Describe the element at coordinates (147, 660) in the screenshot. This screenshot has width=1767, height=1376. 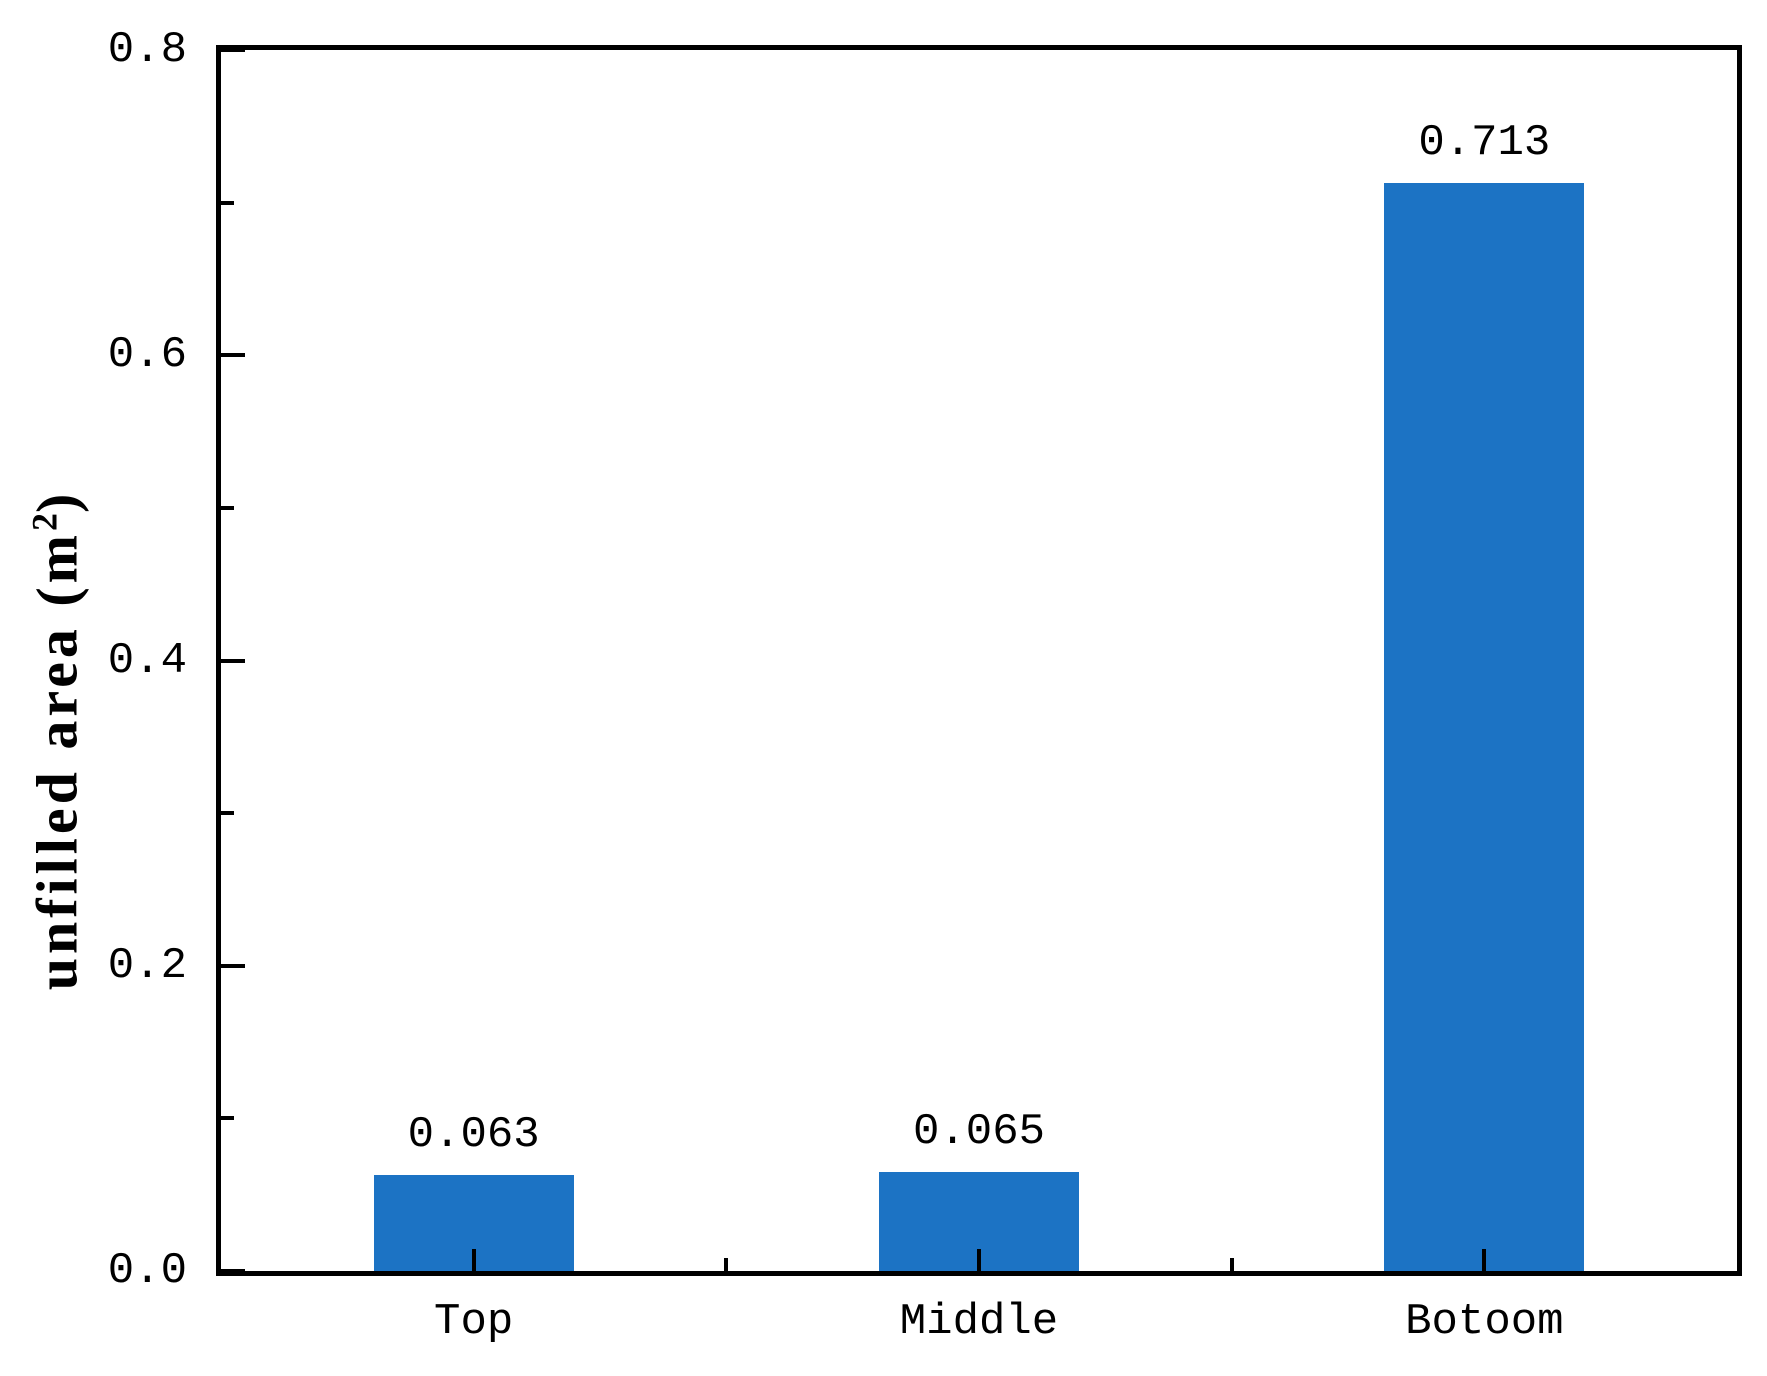
I see `y-axis-tick-label: 0.4` at that location.